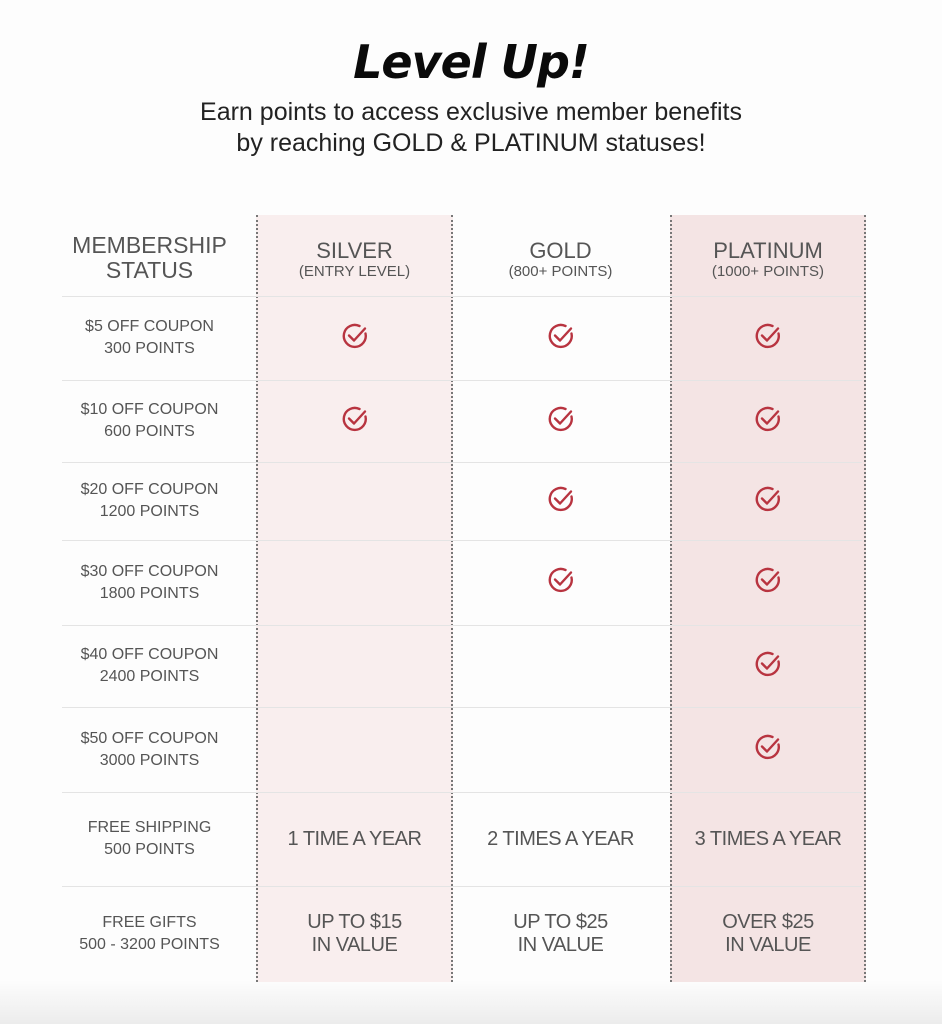  What do you see at coordinates (149, 421) in the screenshot?
I see `feature-label: $10 OFF COUPON 600 POINTS` at bounding box center [149, 421].